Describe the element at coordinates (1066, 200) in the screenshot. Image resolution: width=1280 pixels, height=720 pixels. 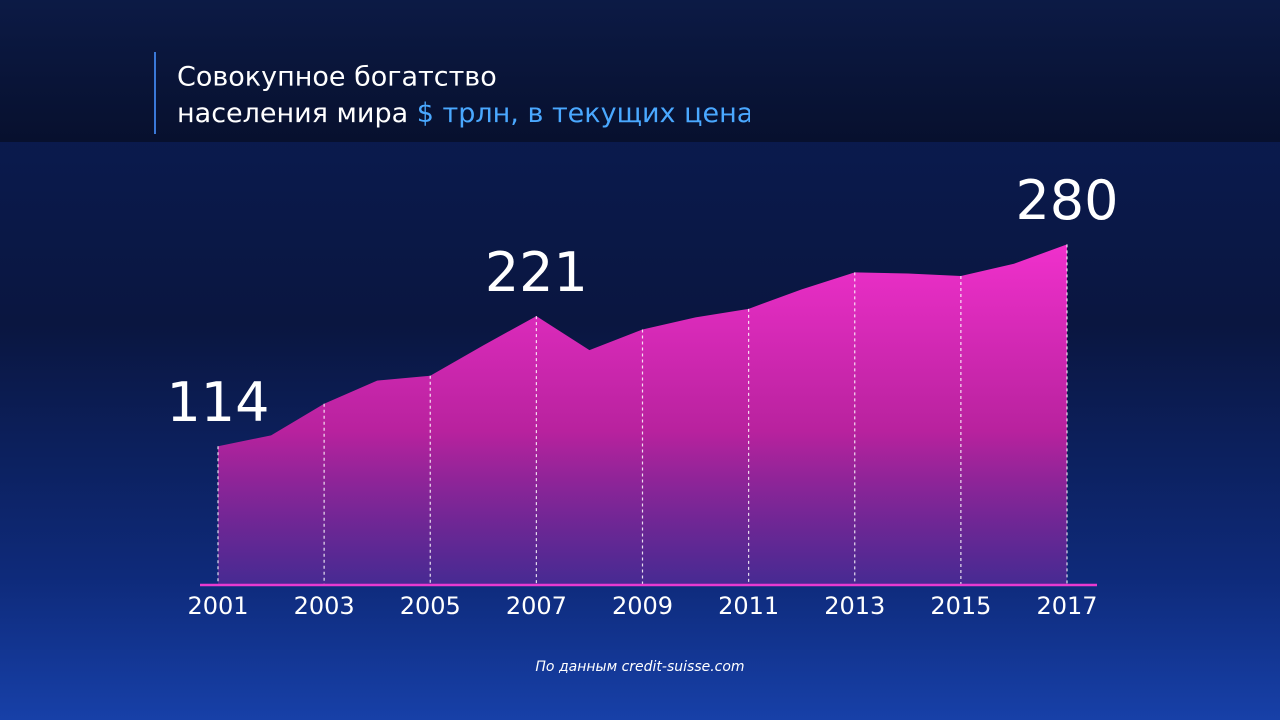
I see `data-label: 280` at that location.